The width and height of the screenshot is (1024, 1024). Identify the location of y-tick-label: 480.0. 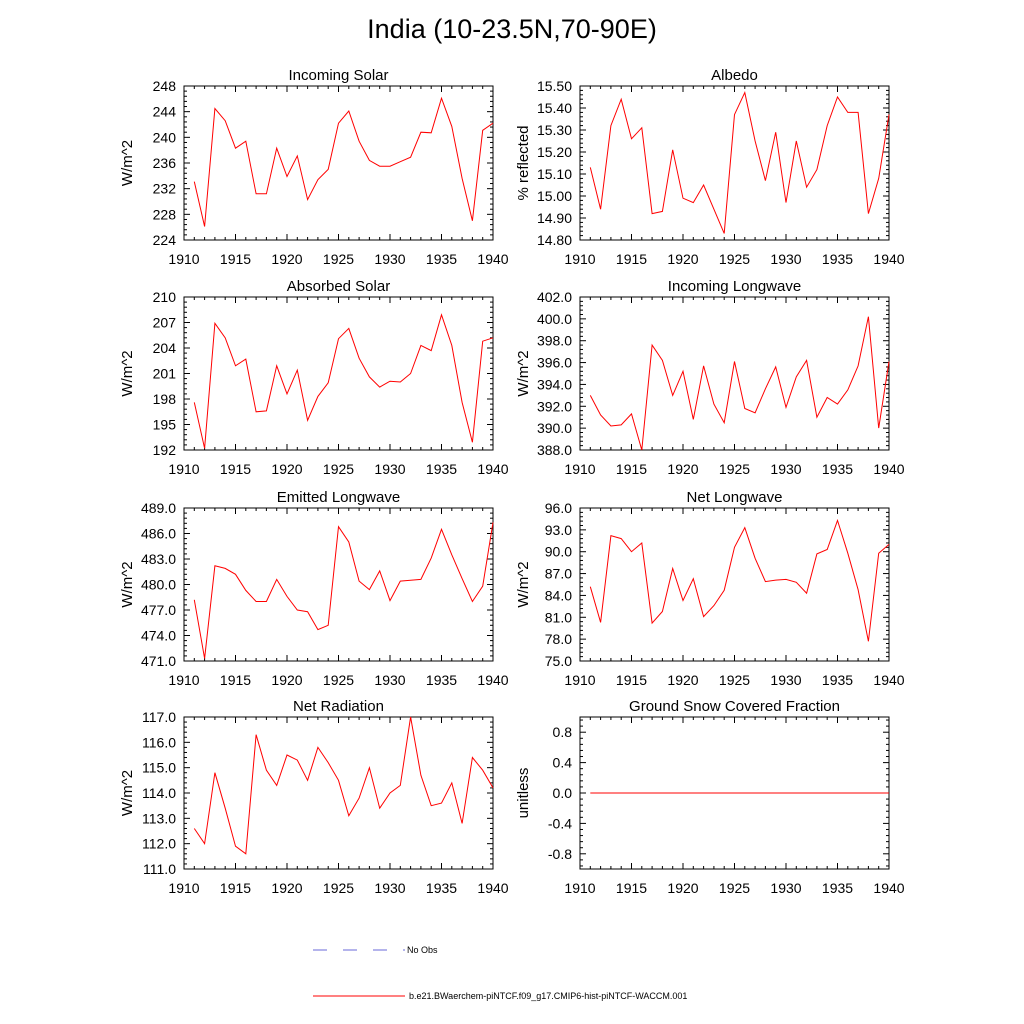
(158, 585).